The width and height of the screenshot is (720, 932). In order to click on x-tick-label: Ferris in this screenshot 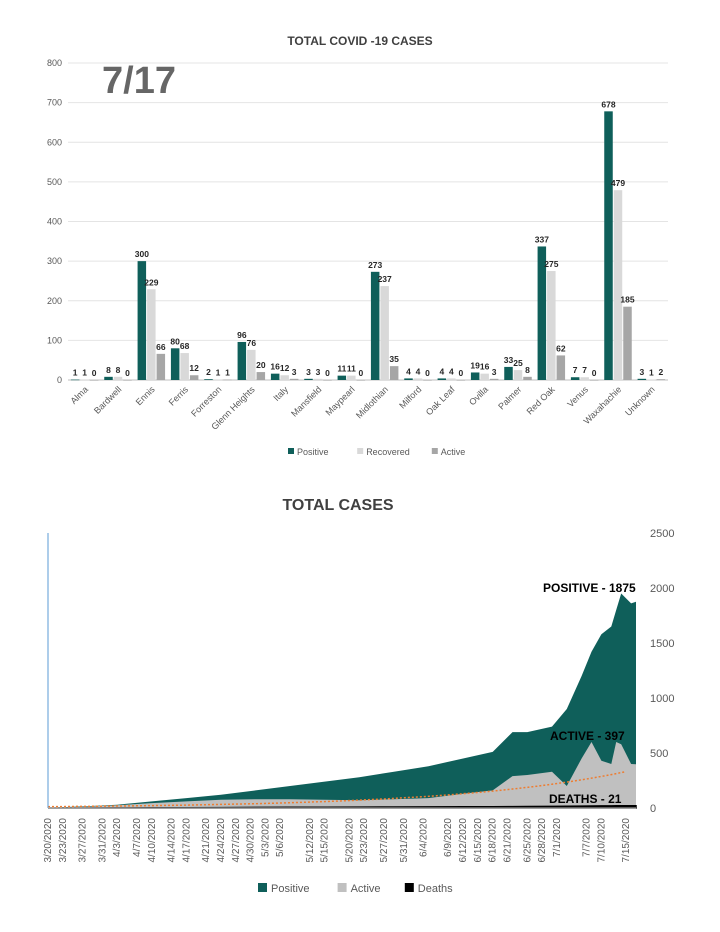, I will do `click(179, 396)`.